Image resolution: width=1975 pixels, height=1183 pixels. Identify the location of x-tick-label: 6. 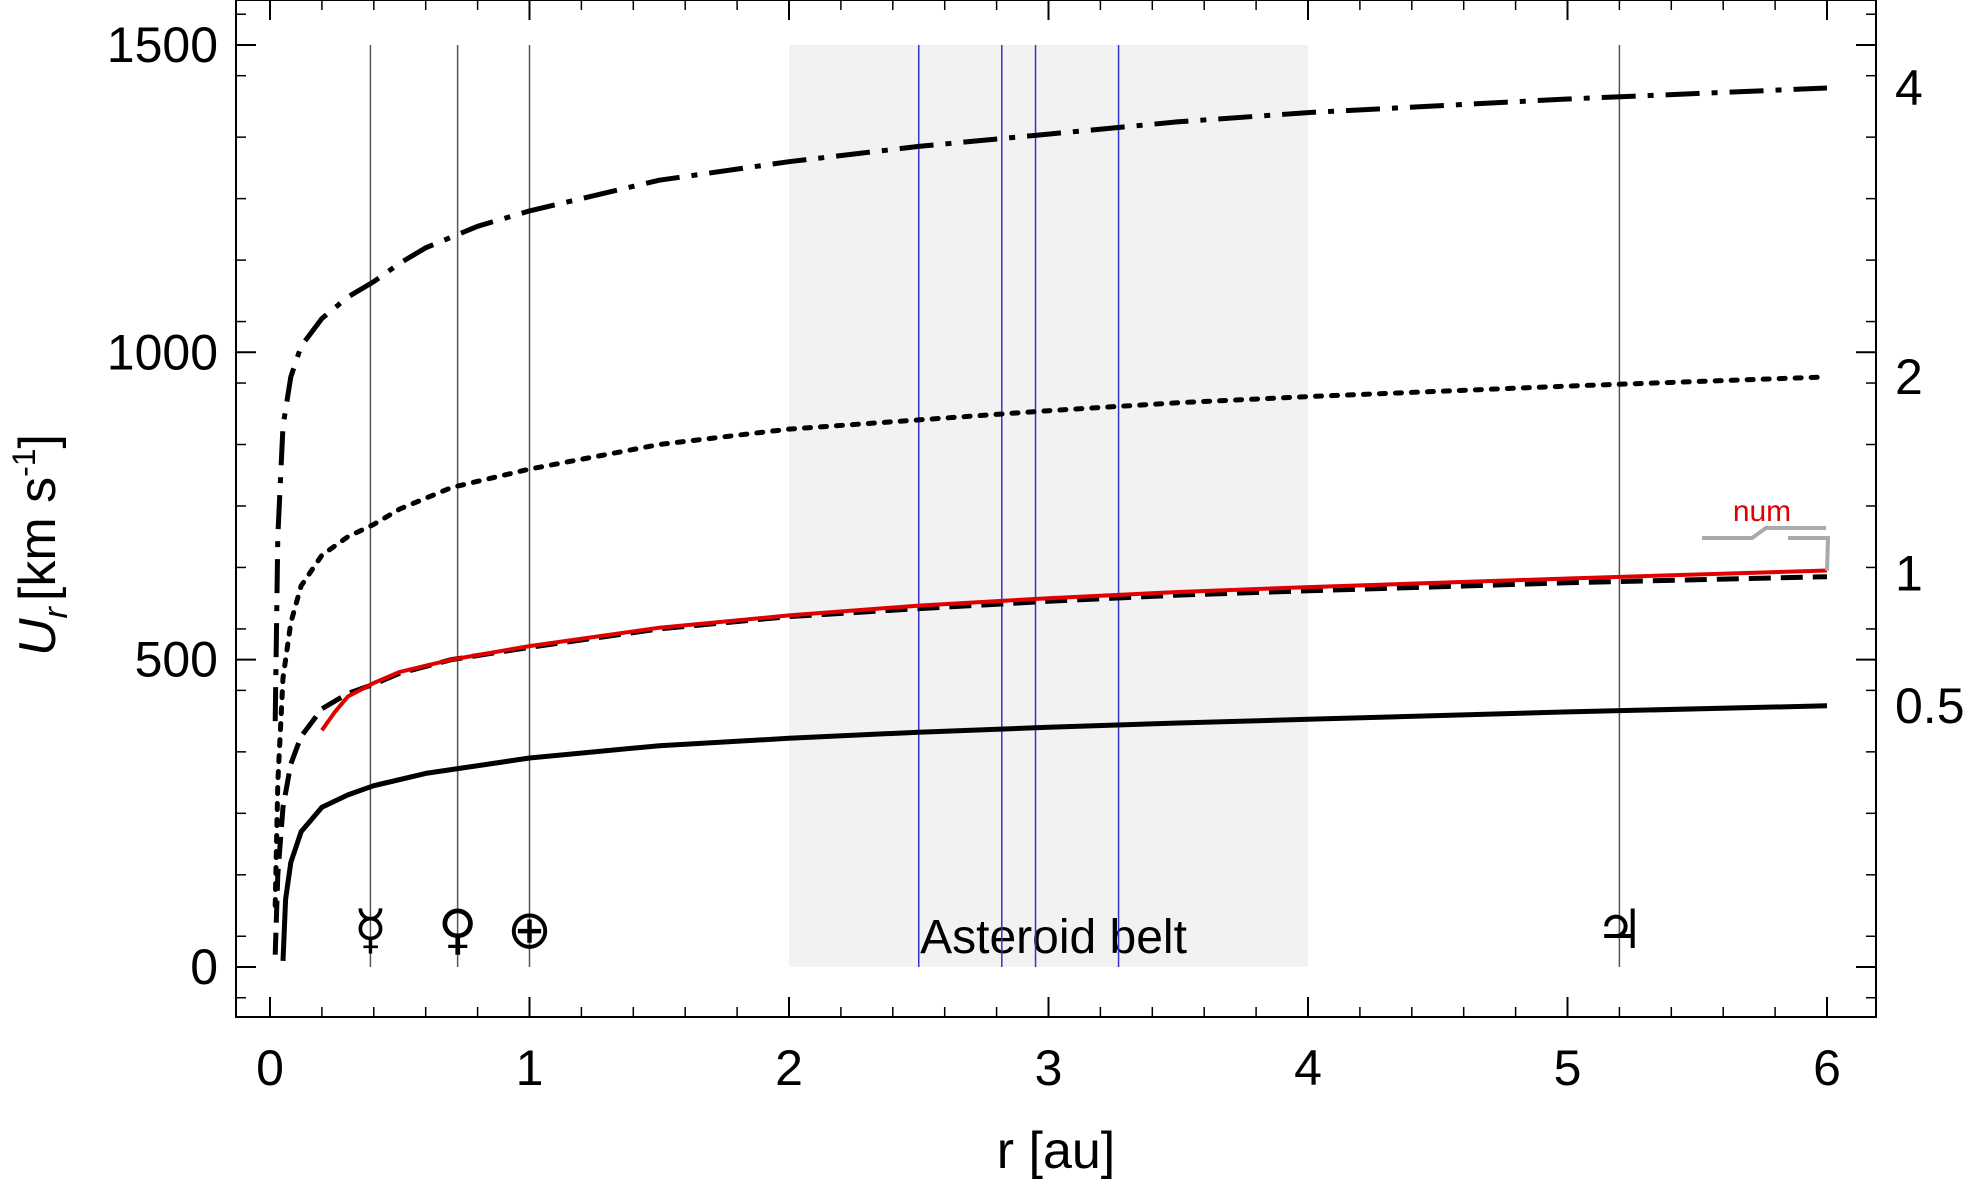
(1827, 1068).